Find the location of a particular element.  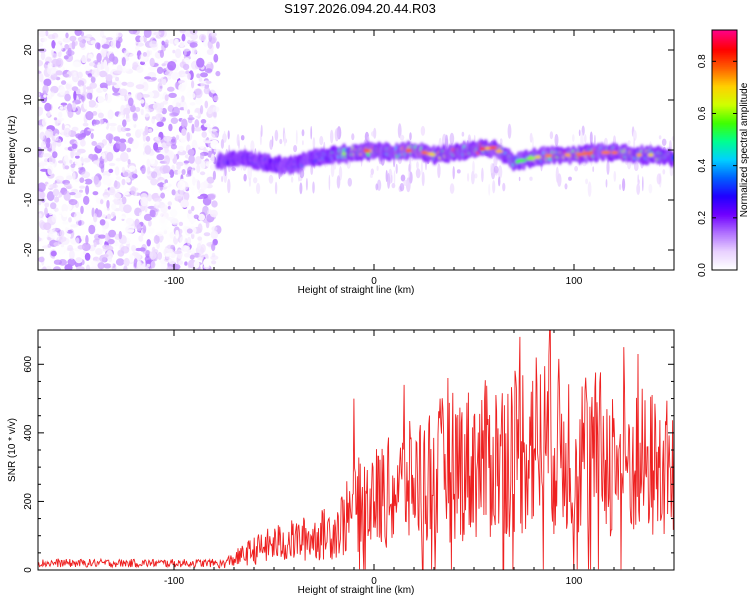

snr-x-tick-label: -100 is located at coordinates (174, 581).